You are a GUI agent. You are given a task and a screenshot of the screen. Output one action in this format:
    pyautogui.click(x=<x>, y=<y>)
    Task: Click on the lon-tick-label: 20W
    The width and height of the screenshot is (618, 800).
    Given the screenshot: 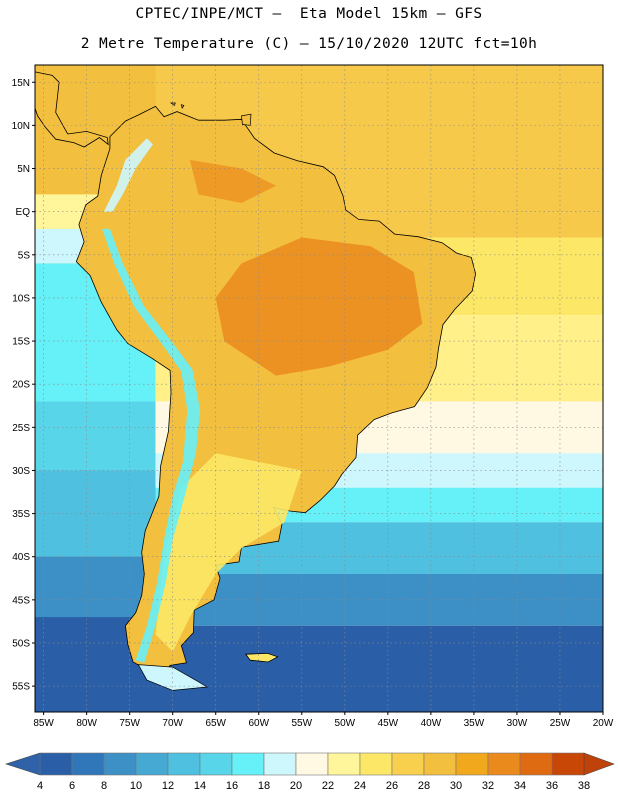 What is the action you would take?
    pyautogui.click(x=603, y=723)
    